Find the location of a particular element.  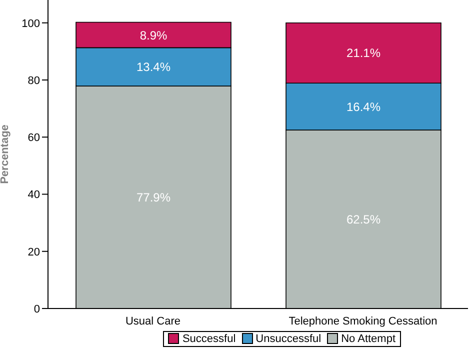

y-axis-title: Percentage is located at coordinates (5, 154).